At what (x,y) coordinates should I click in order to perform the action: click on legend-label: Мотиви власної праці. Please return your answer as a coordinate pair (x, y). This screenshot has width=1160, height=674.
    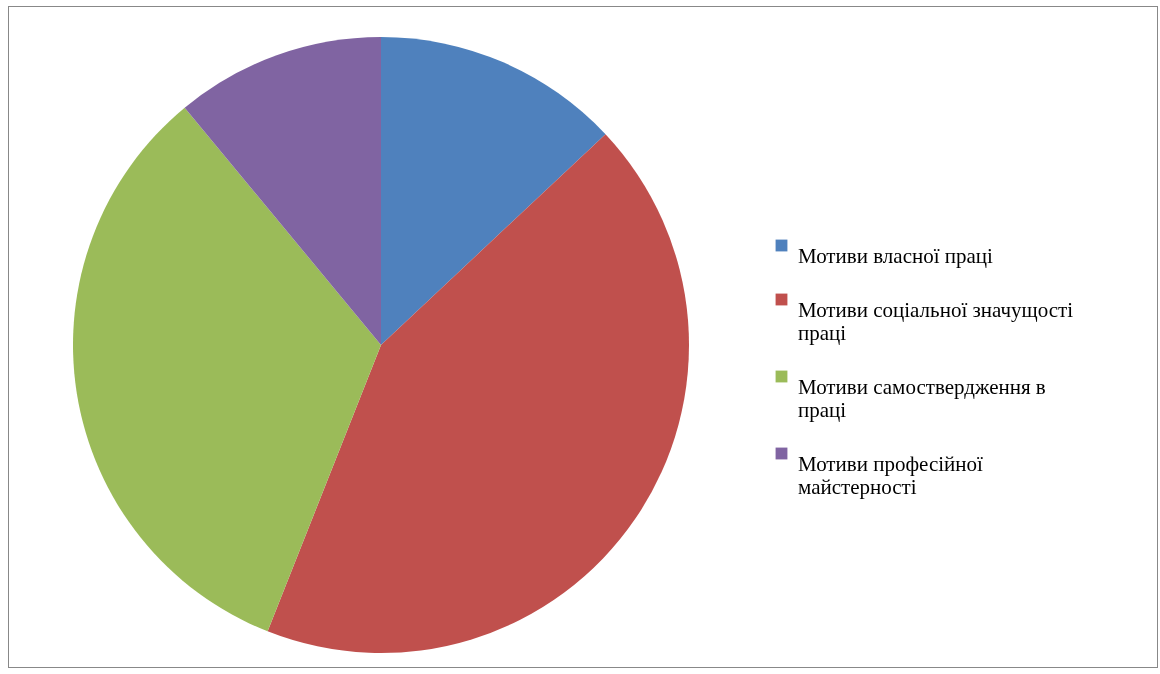
    Looking at the image, I should click on (896, 255).